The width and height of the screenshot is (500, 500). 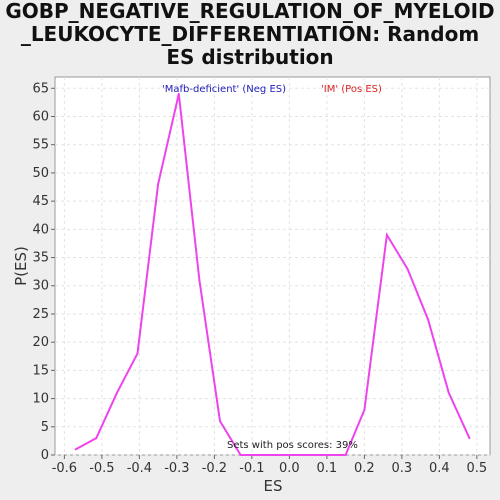 I want to click on y-tick-label: 25, so click(x=40, y=314).